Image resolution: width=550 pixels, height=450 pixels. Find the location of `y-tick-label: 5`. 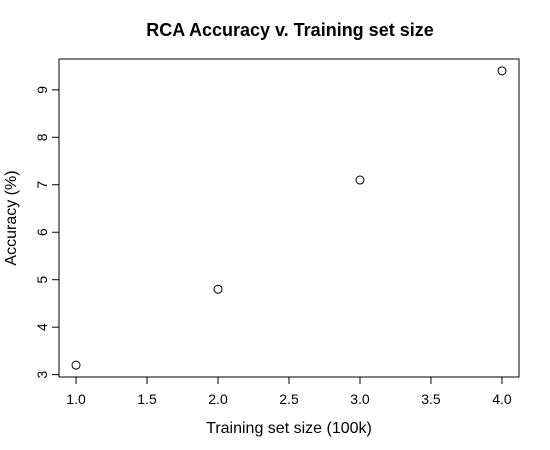

y-tick-label: 5 is located at coordinates (42, 280).